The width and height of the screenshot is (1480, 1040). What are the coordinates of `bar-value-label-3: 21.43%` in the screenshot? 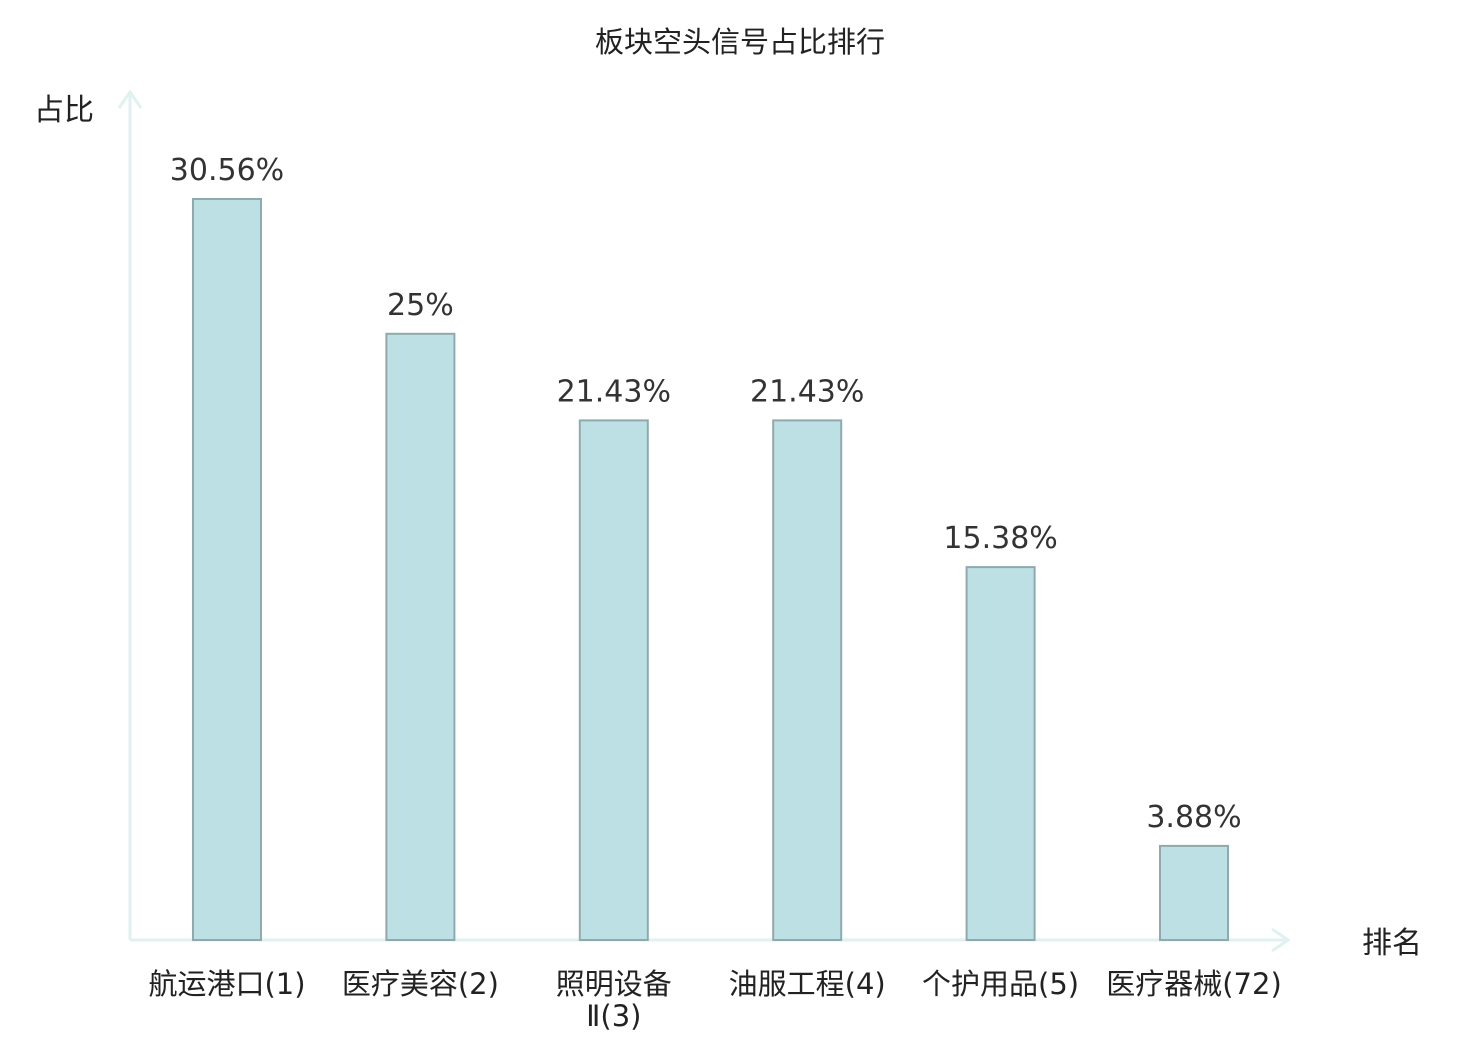 It's located at (614, 391).